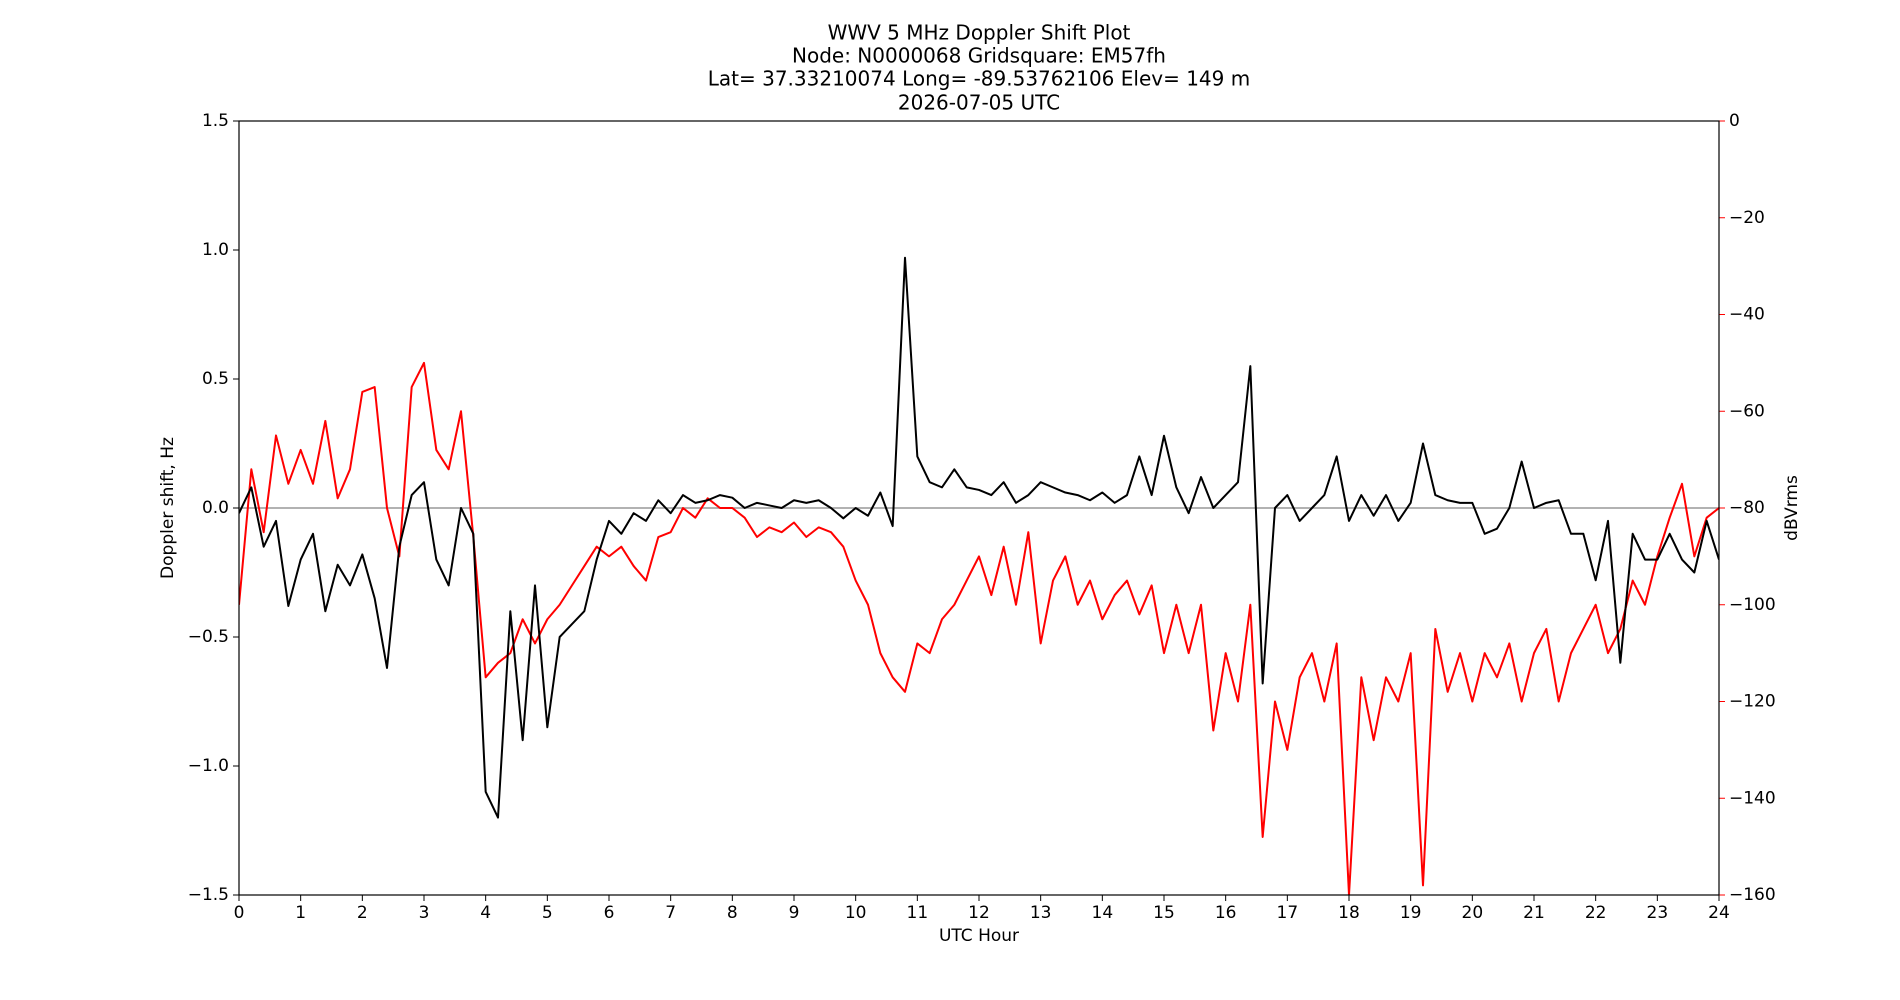 The width and height of the screenshot is (1900, 1000). Describe the element at coordinates (1752, 605) in the screenshot. I see `y2-tick-label: −100` at that location.